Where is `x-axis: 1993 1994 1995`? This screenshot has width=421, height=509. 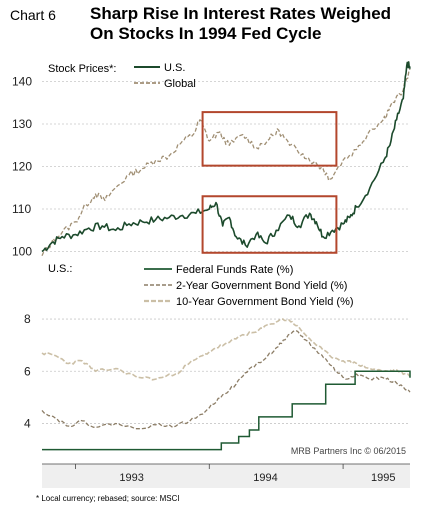
x-axis: 1993 1994 1995 is located at coordinates (226, 475).